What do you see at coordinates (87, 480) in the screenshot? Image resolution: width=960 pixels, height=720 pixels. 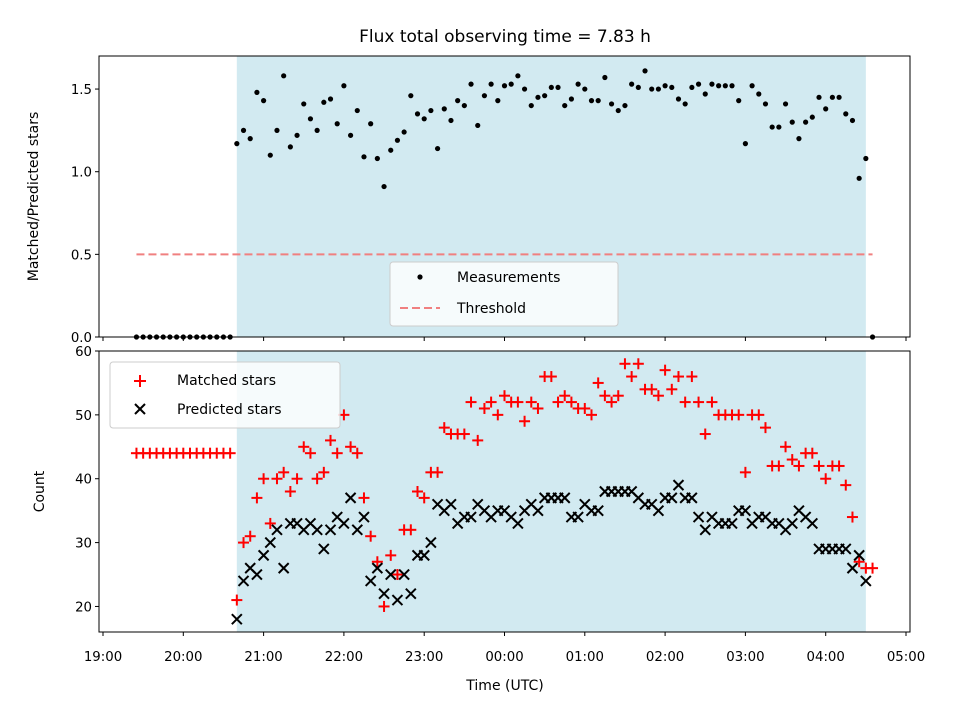 I see `bottom-y-ticks: 20 30 40 50 60` at bounding box center [87, 480].